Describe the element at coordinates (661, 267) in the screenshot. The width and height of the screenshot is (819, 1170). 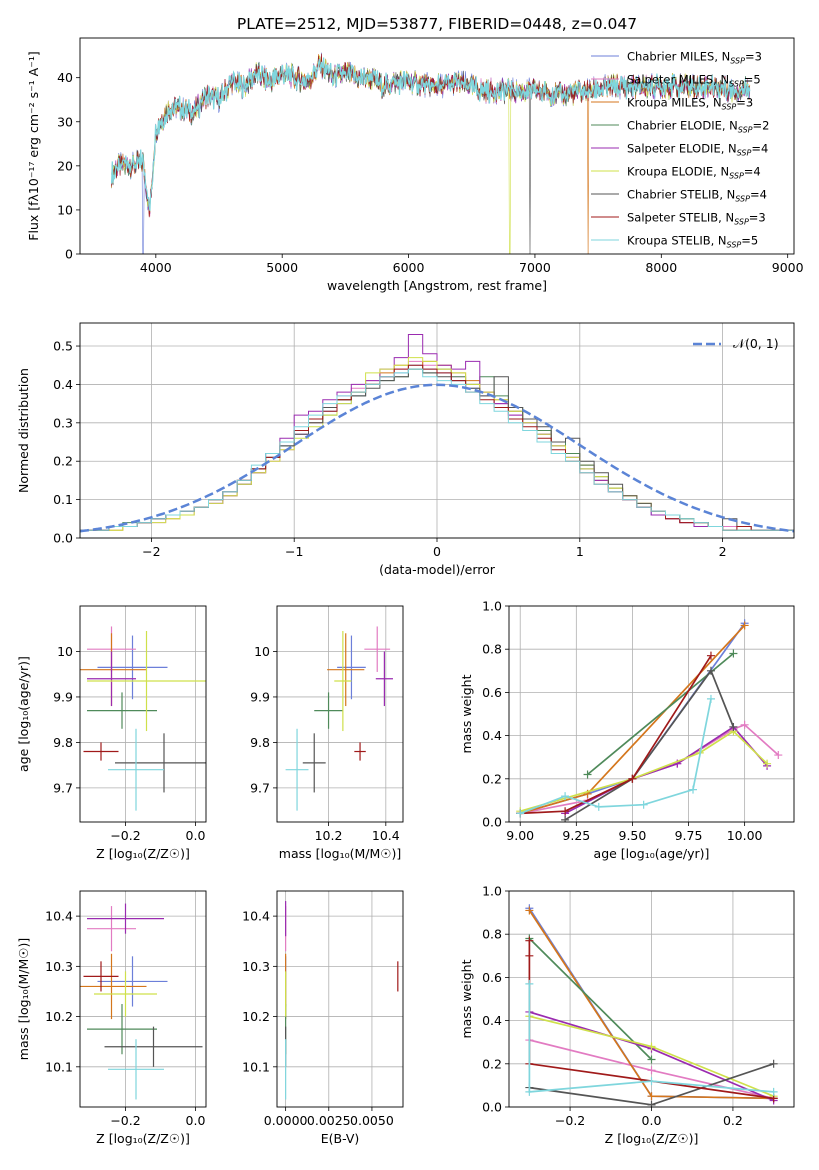
I see `x-tick-label: 8000` at that location.